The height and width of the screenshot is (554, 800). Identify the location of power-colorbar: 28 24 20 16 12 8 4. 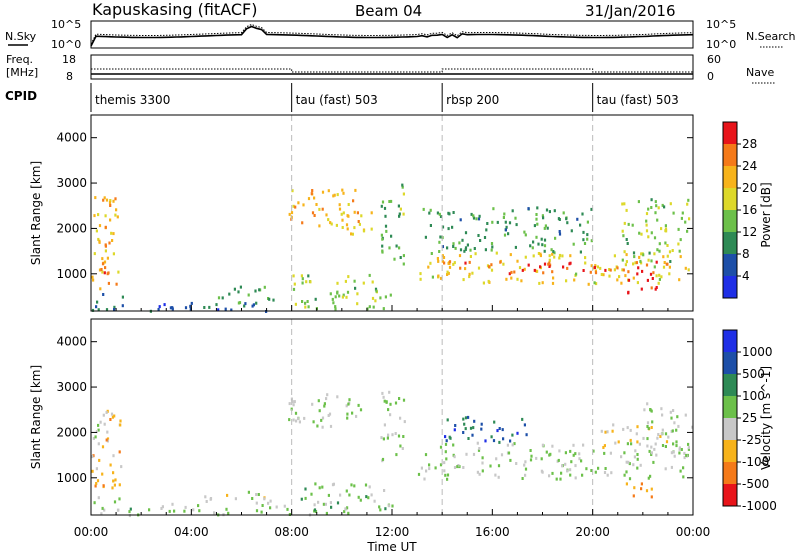
(739, 210).